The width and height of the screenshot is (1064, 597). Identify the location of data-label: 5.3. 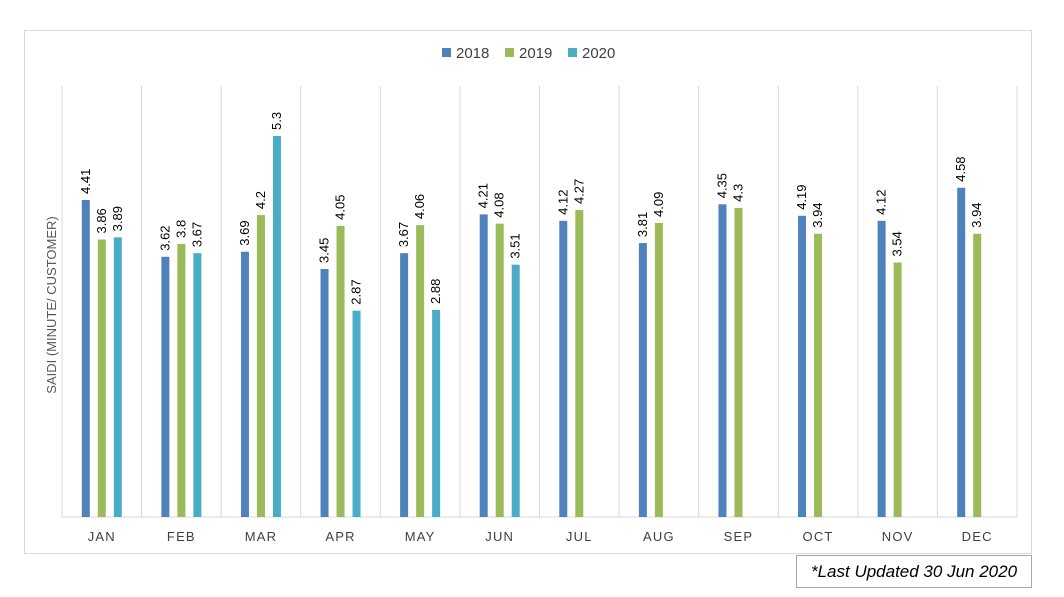
(276, 121).